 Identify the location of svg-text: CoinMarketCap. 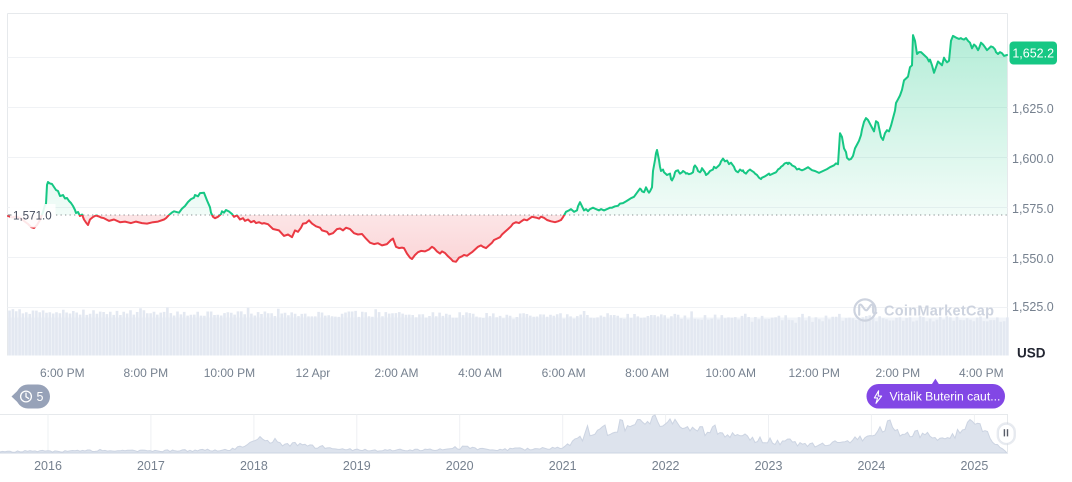
(939, 312).